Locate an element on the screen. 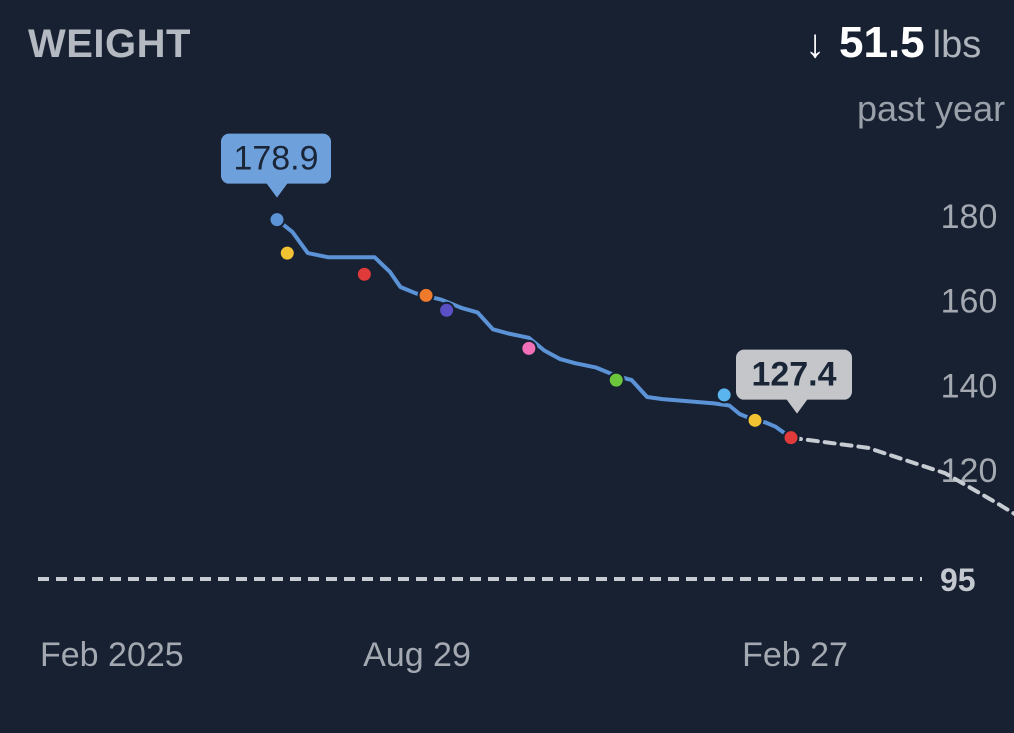 Image resolution: width=1014 pixels, height=733 pixels. x-tick-label: Aug 29 is located at coordinates (417, 655).